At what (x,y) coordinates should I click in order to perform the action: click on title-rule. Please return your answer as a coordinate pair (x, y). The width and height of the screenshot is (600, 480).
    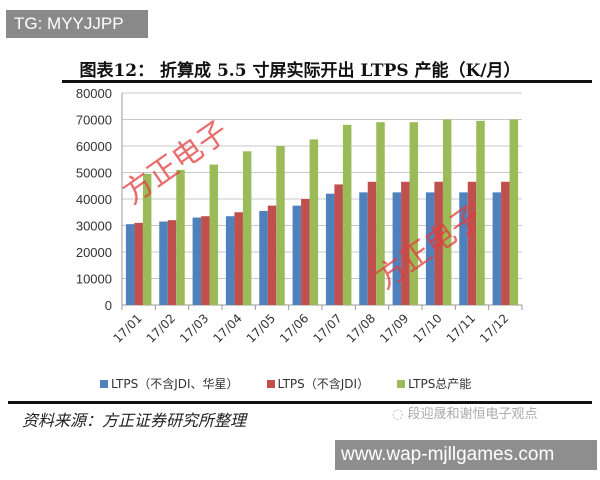
    Looking at the image, I should click on (327, 81).